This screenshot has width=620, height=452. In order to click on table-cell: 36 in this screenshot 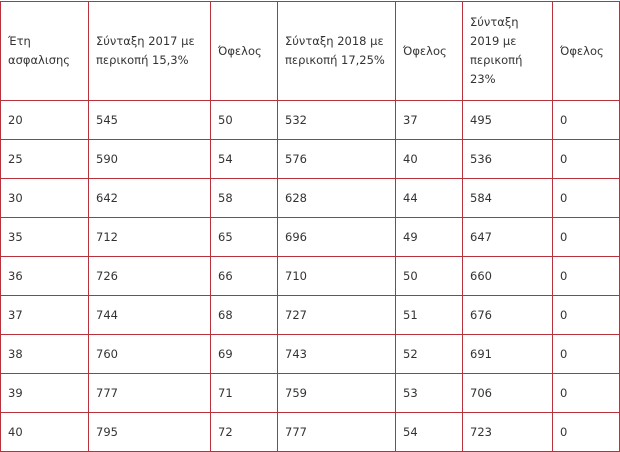, I will do `click(44, 276)`.